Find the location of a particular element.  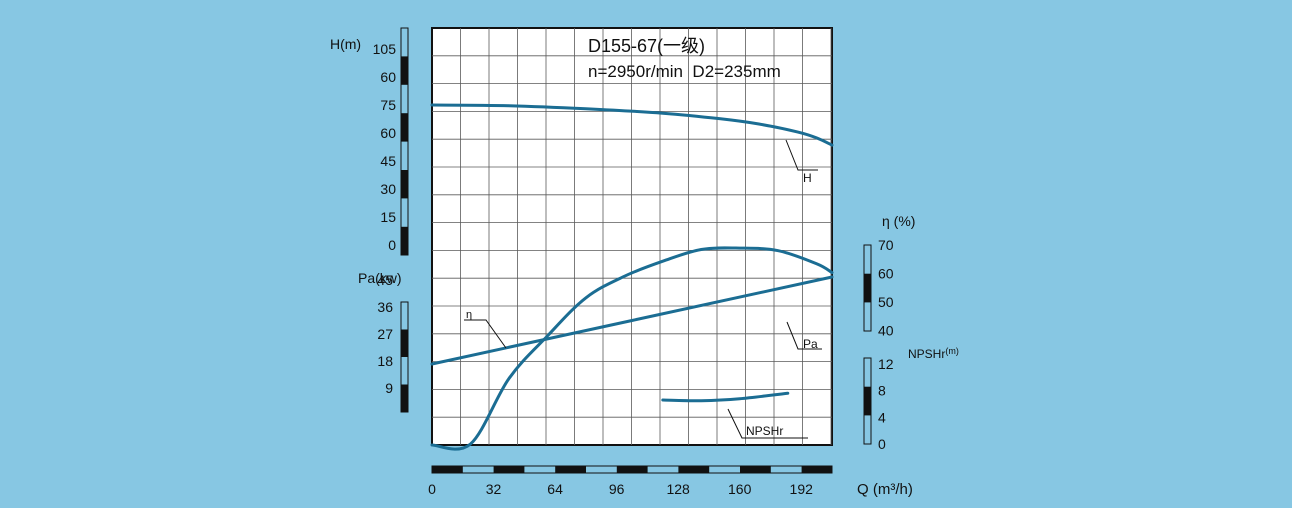

head-tick-label: 75 is located at coordinates (388, 105).